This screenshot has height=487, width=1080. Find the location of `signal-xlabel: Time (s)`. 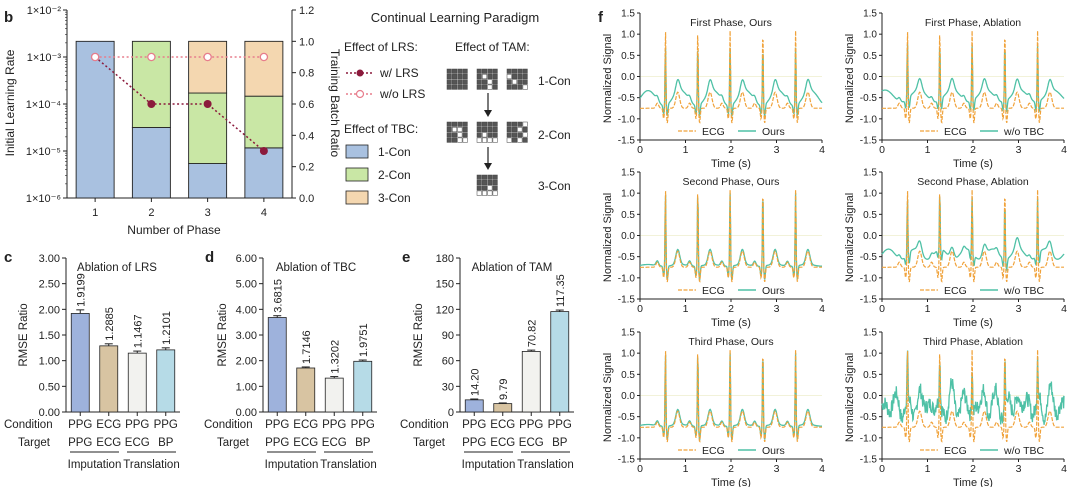

signal-xlabel: Time (s) is located at coordinates (973, 164).